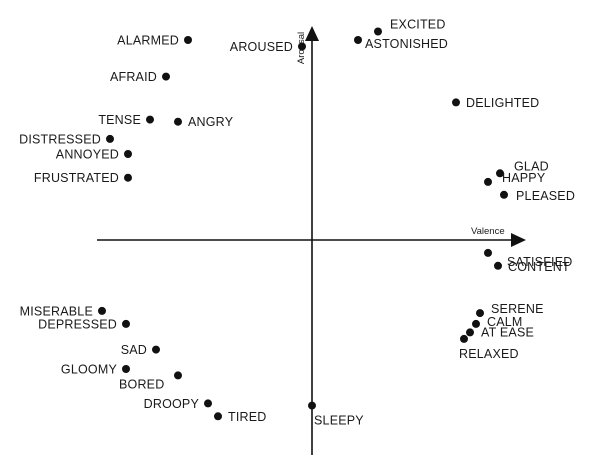 This screenshot has height=470, width=607. I want to click on point-label-satisfied: SATISFIED, so click(539, 262).